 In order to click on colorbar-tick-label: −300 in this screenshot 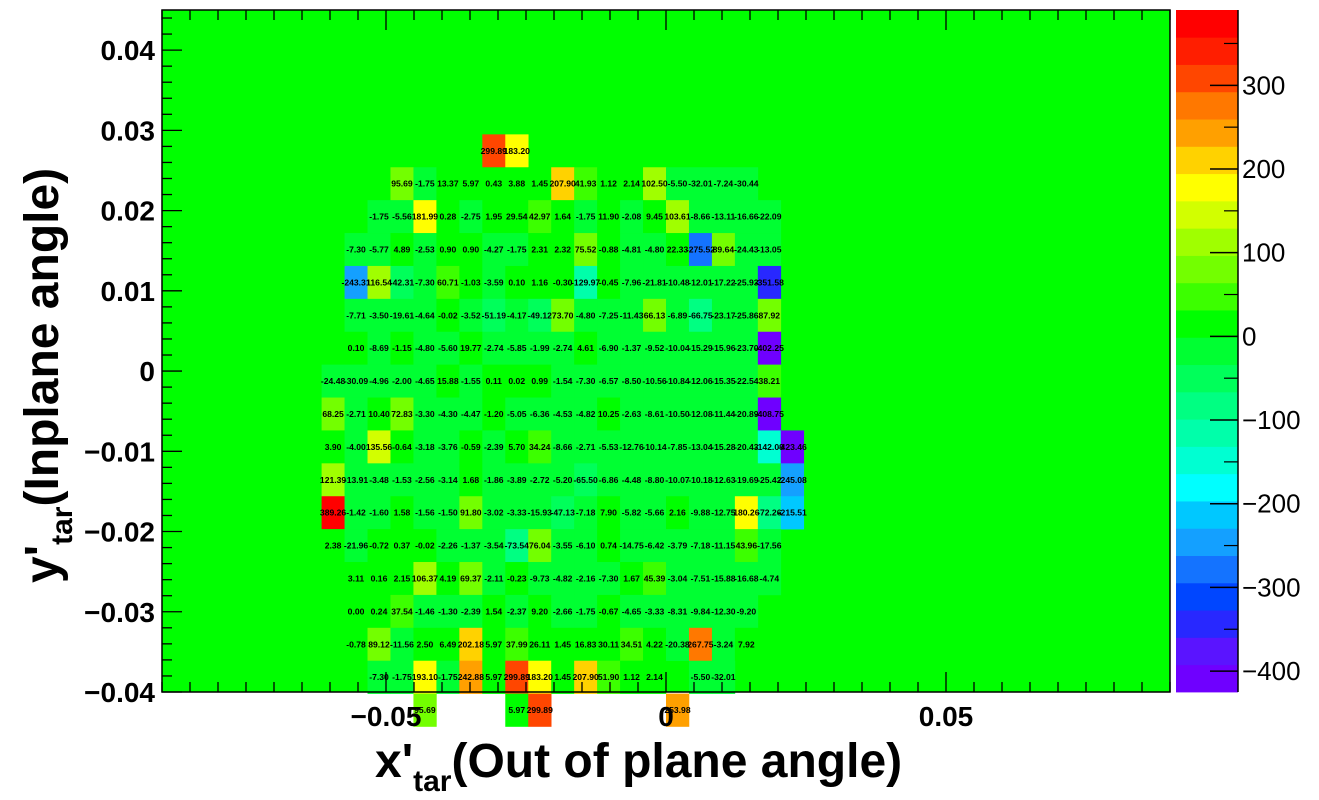, I will do `click(1271, 587)`.